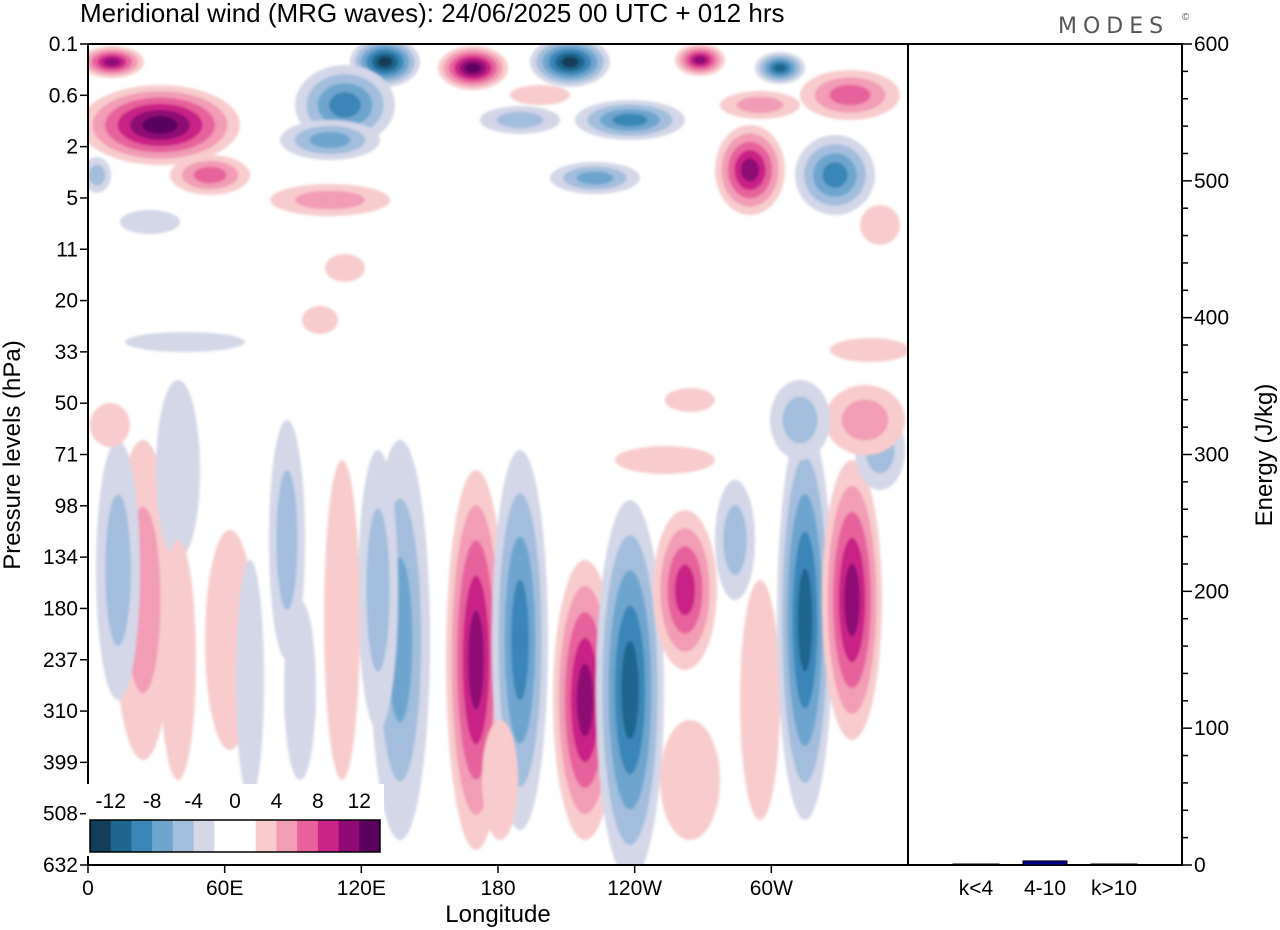 This screenshot has width=1280, height=930. I want to click on colorbar-label: 12, so click(359, 801).